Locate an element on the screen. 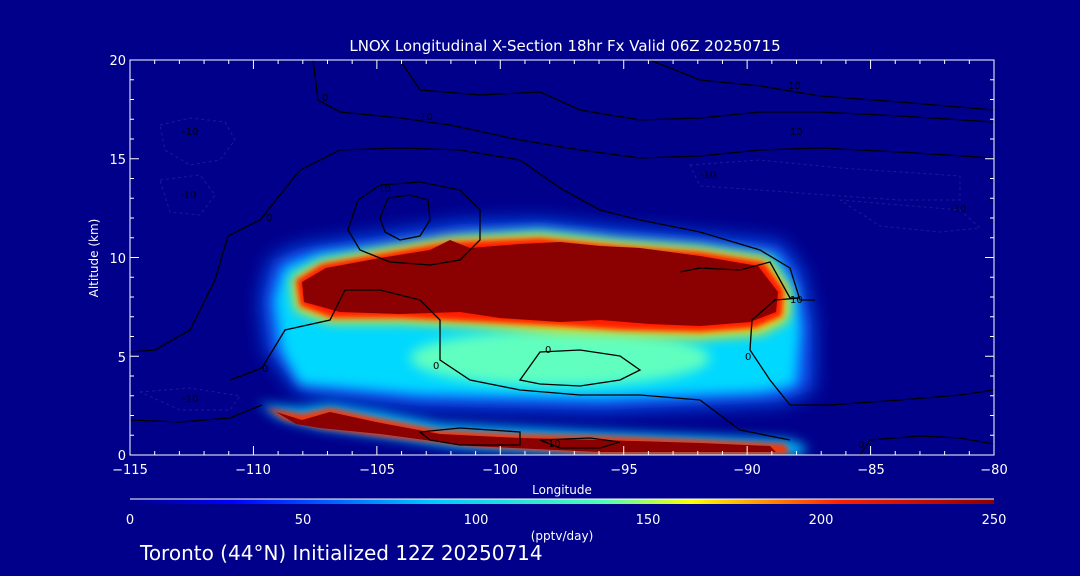 The image size is (1080, 576). colorbar-tick-label: 50 is located at coordinates (303, 520).